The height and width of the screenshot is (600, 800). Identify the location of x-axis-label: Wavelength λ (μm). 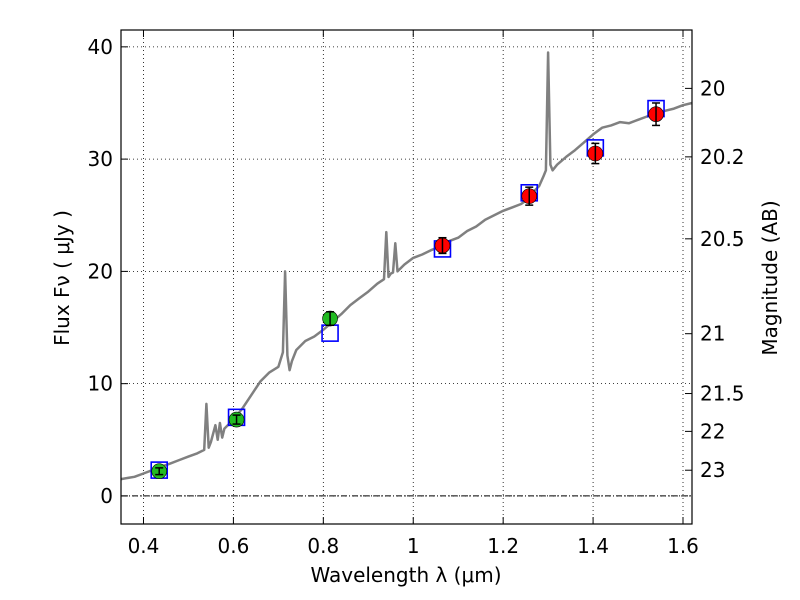
(405, 575).